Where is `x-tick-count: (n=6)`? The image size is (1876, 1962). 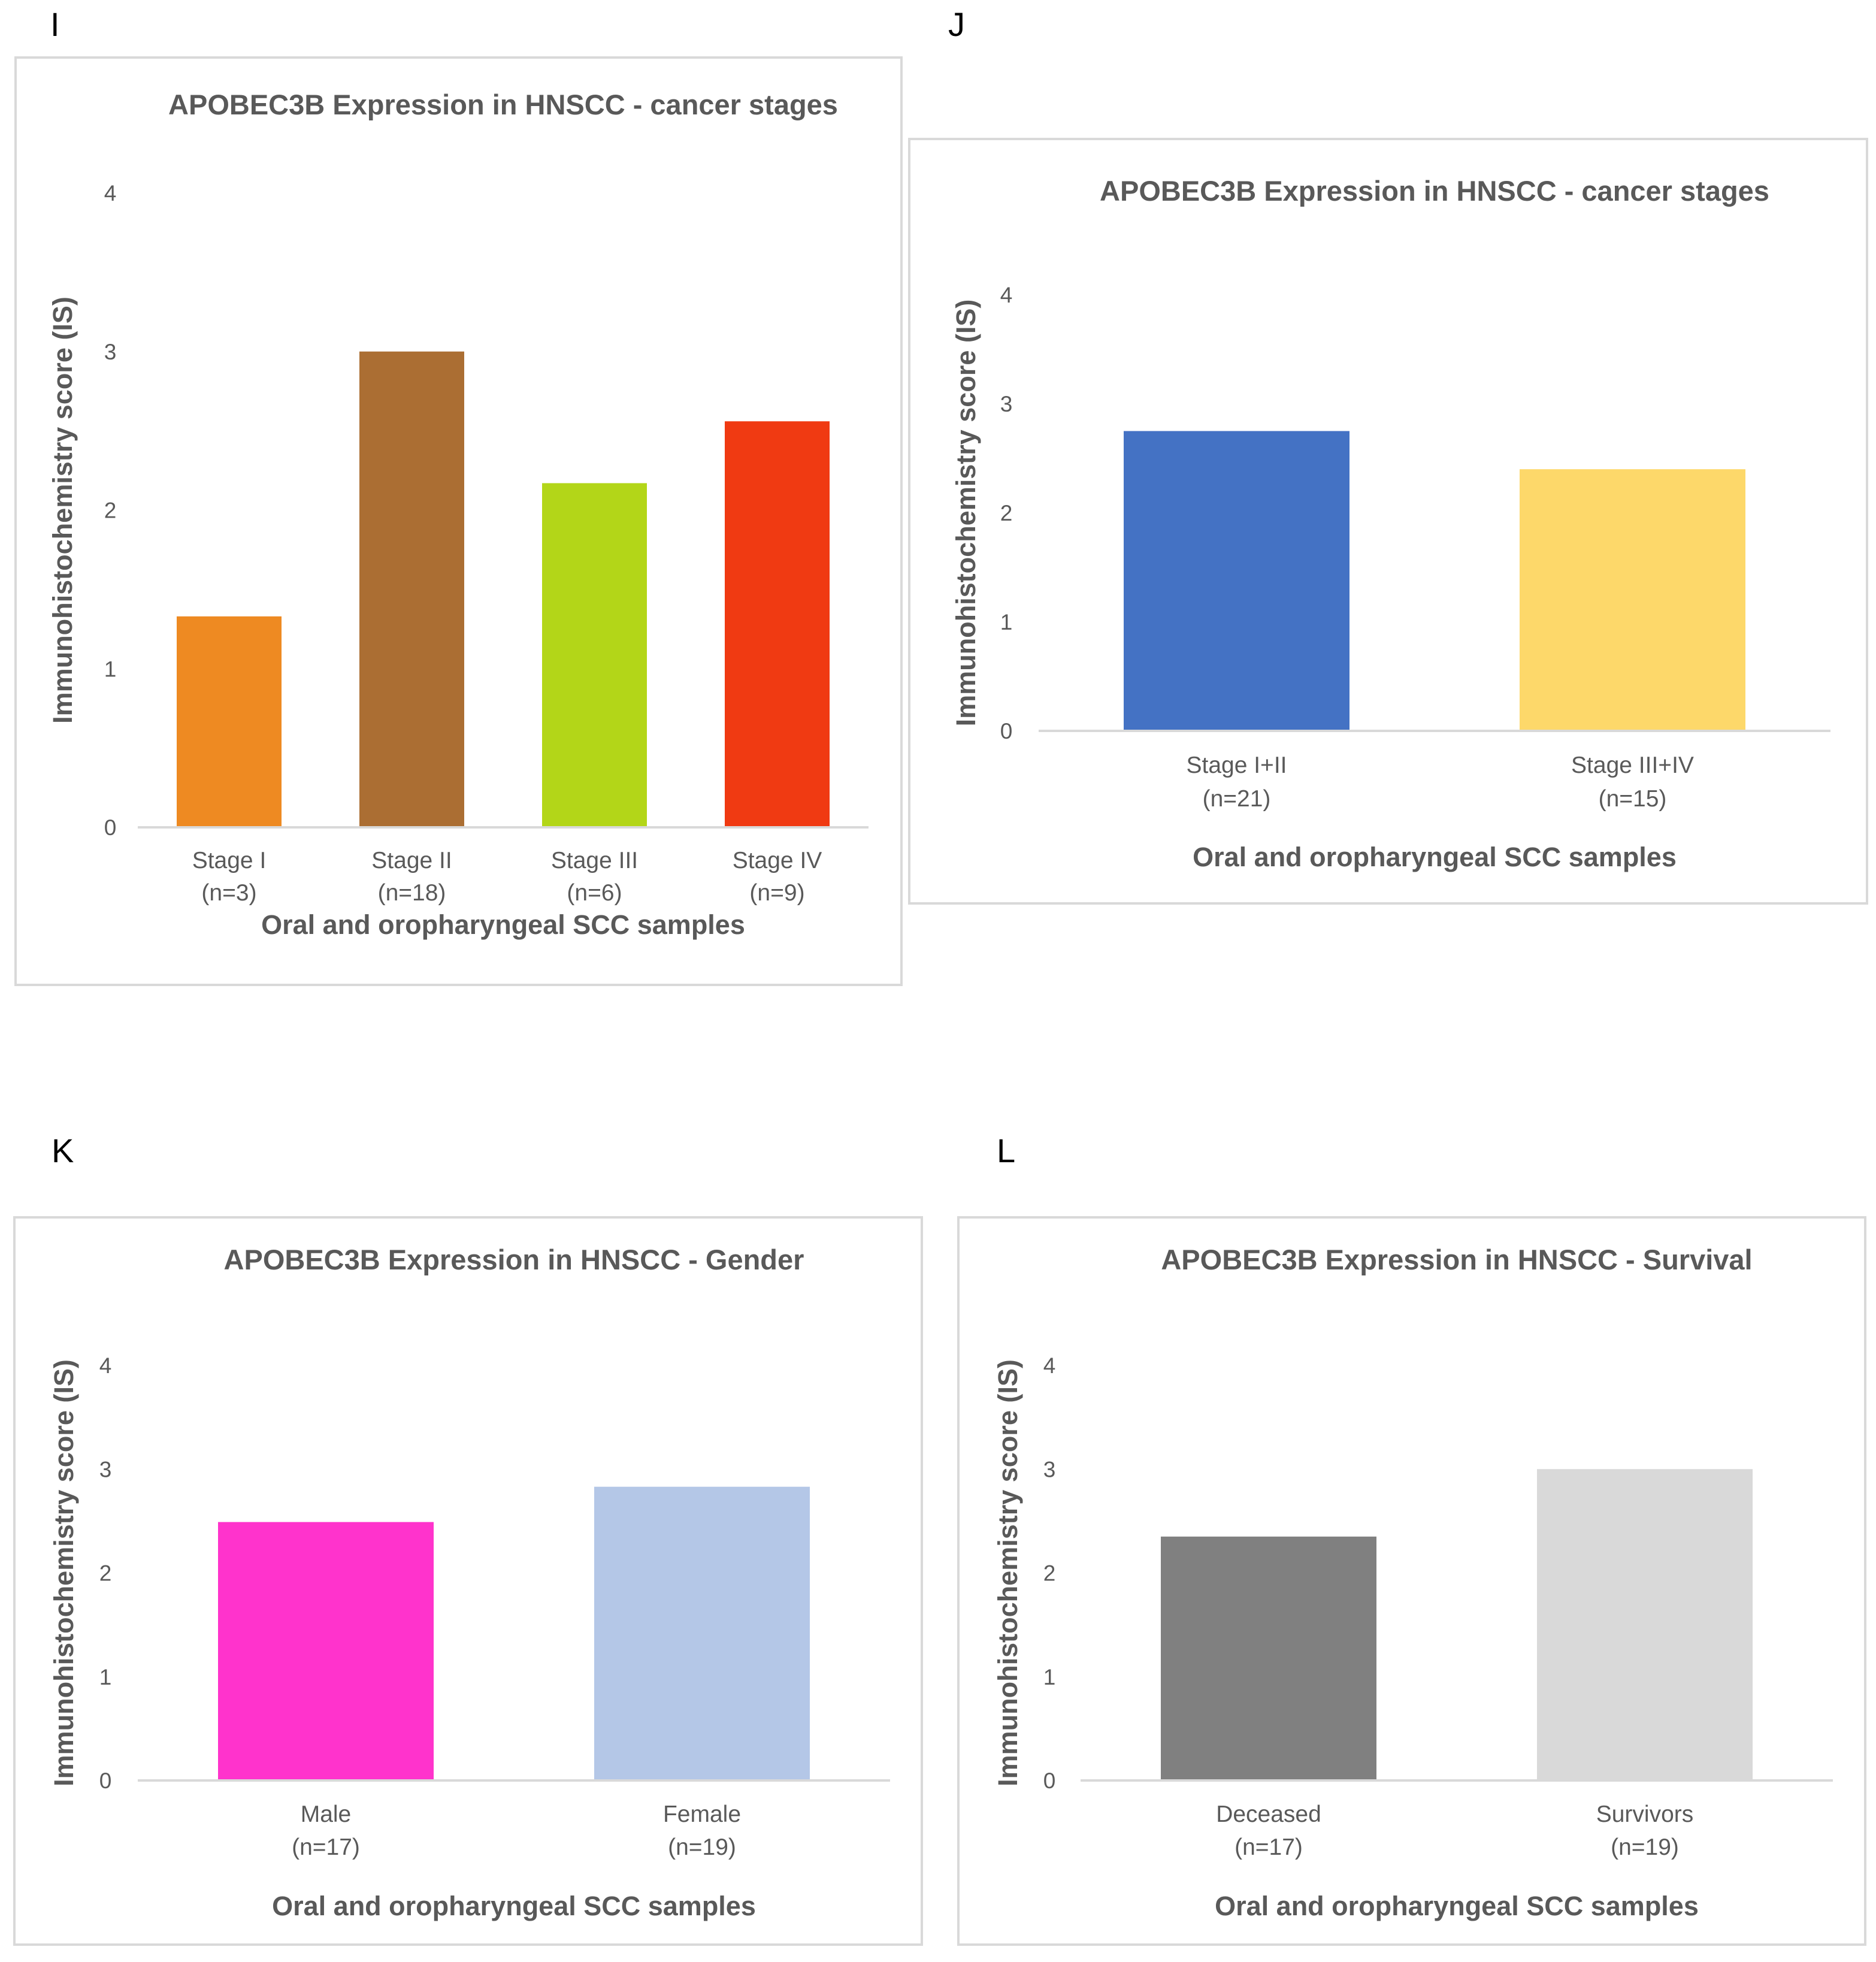
x-tick-count: (n=6) is located at coordinates (594, 893).